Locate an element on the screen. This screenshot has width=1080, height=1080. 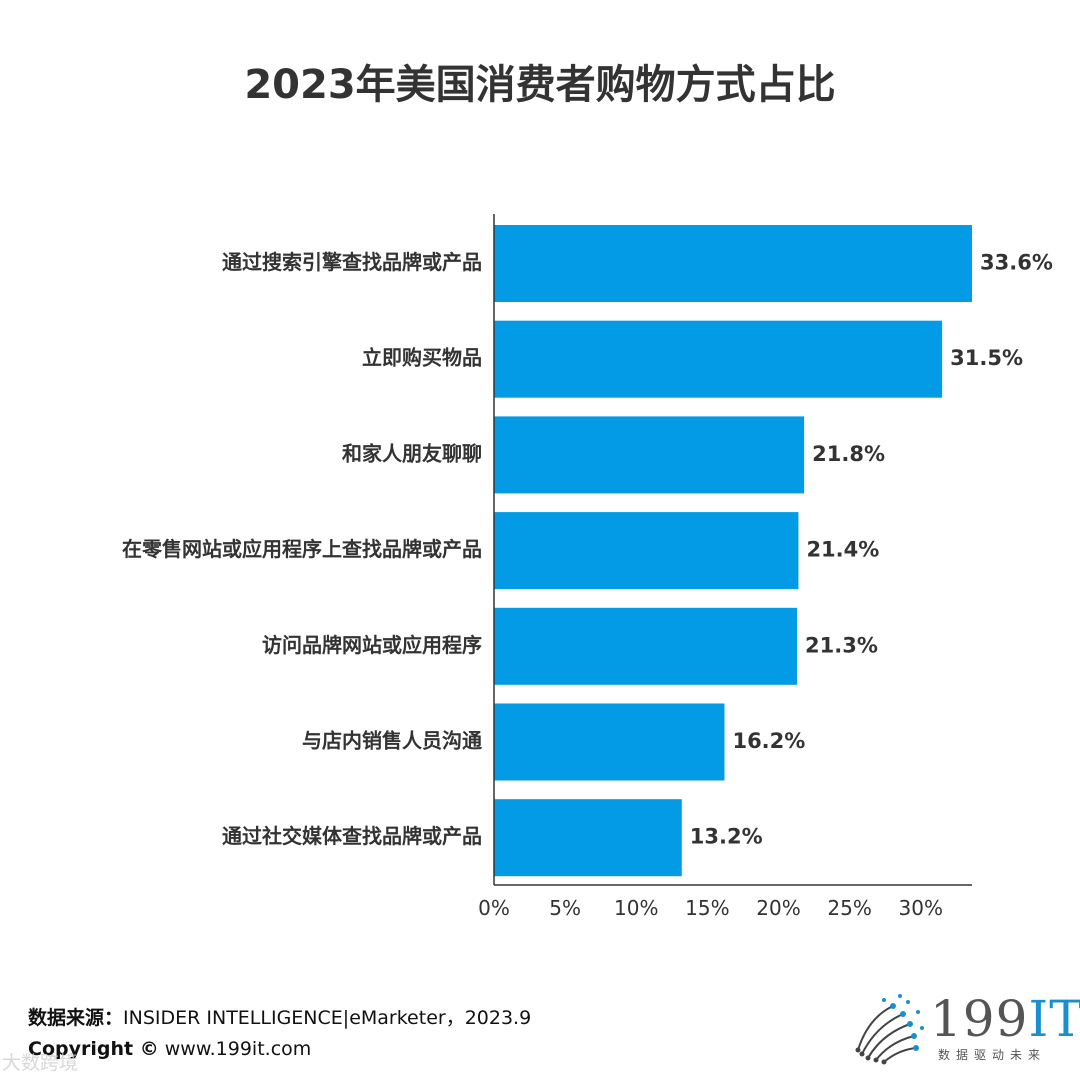
value-label-0: 33.6% is located at coordinates (1016, 263).